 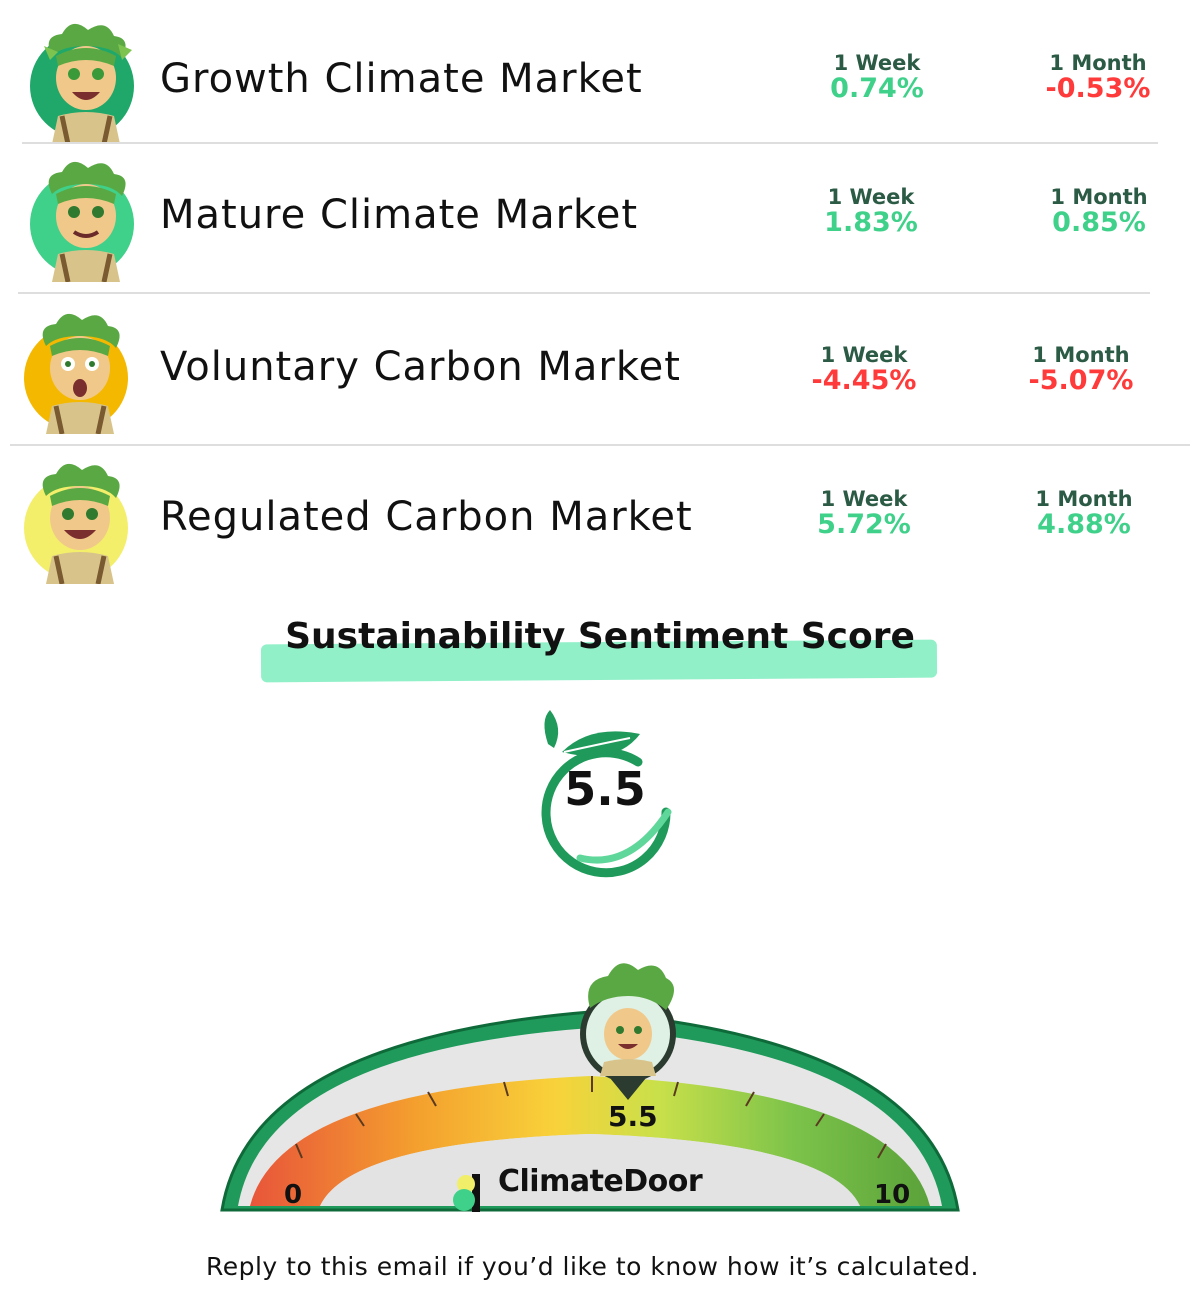 What do you see at coordinates (633, 1116) in the screenshot?
I see `gauge-value-label: 5.5` at bounding box center [633, 1116].